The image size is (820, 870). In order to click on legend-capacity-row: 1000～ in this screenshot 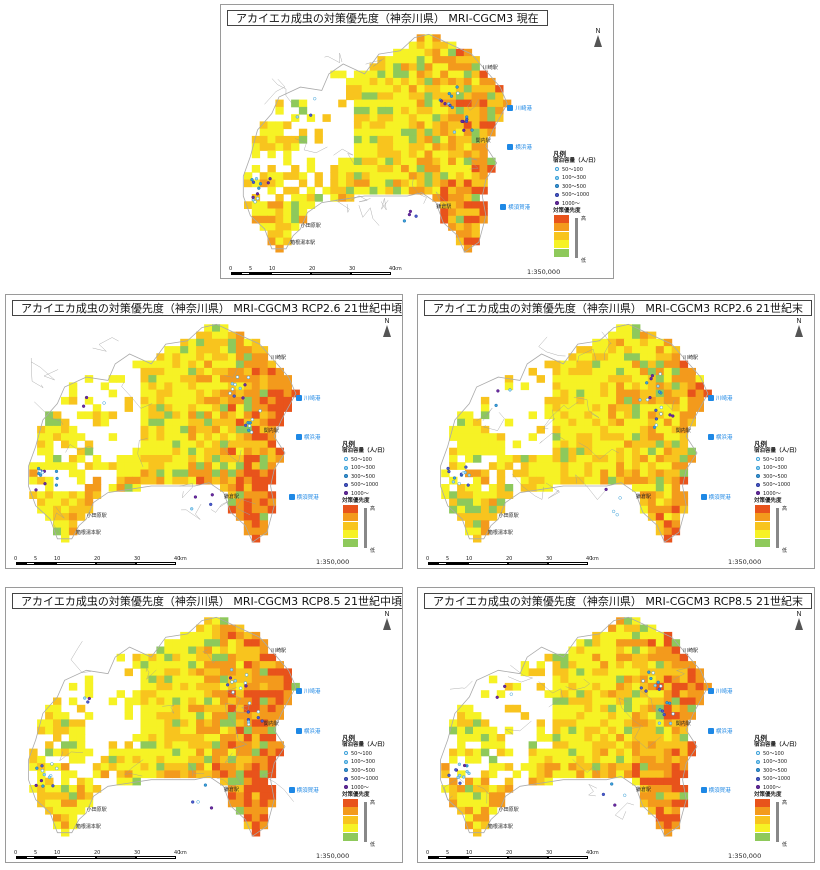, I will do `click(367, 493)`.